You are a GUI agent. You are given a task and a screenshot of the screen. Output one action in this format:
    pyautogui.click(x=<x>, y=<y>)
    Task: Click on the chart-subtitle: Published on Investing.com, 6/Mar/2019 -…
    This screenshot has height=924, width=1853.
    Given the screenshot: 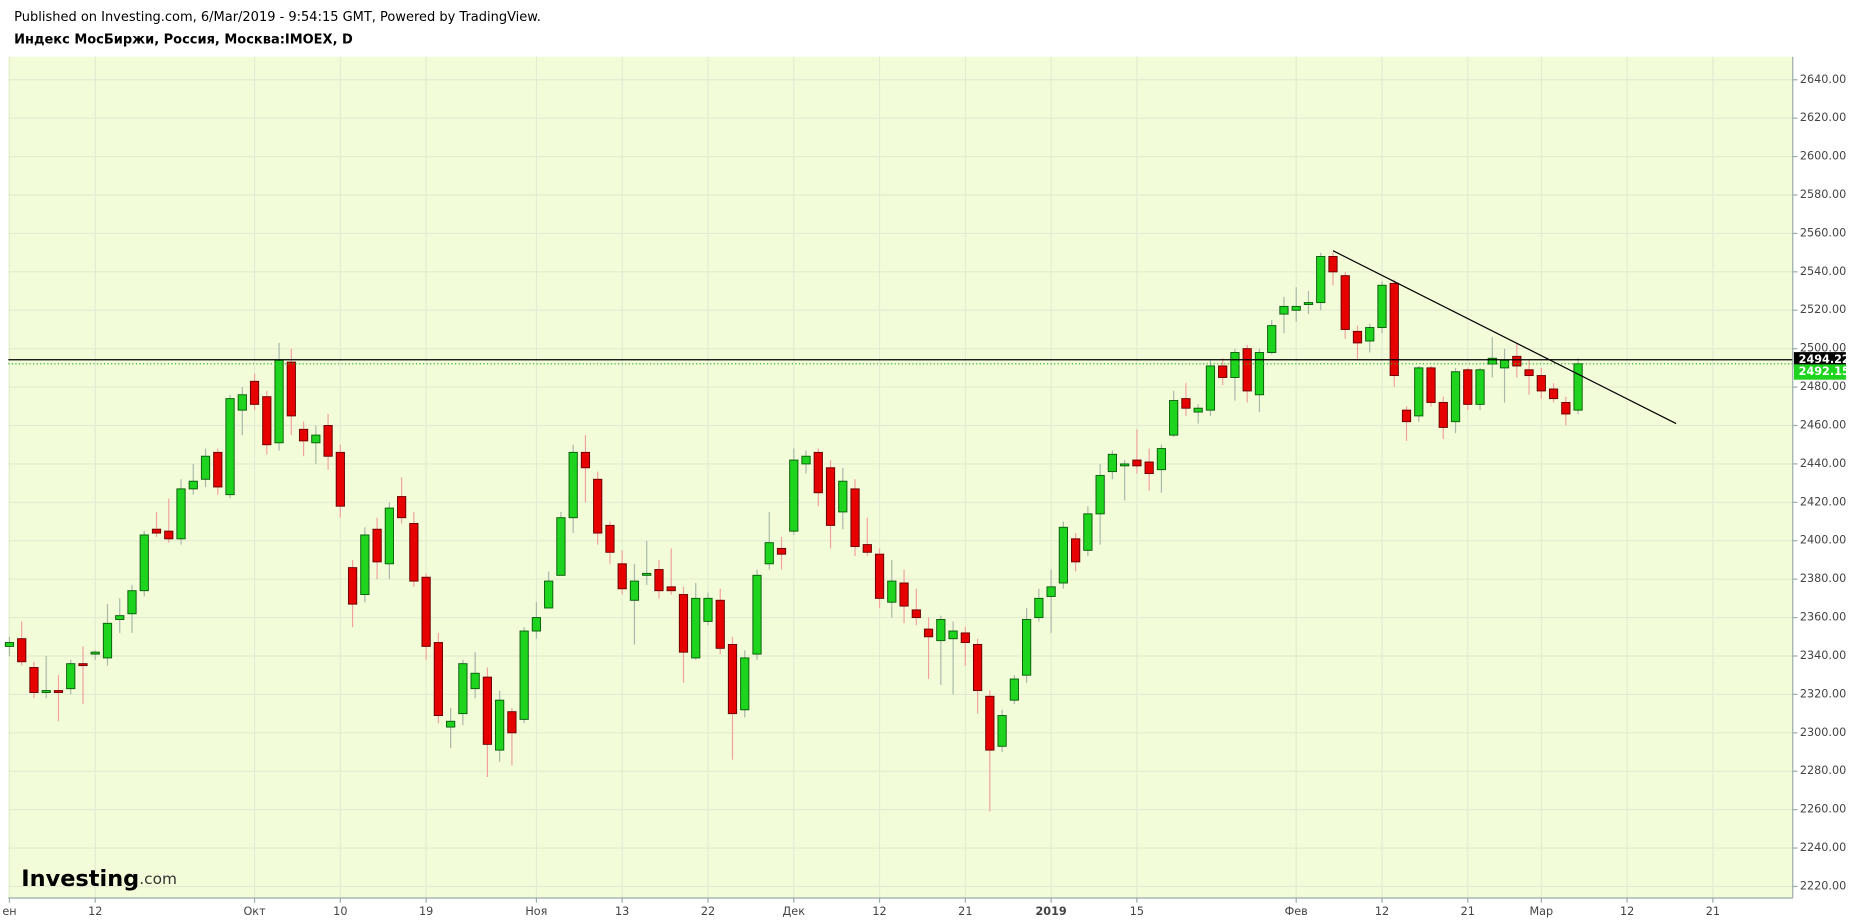 What is the action you would take?
    pyautogui.click(x=277, y=17)
    